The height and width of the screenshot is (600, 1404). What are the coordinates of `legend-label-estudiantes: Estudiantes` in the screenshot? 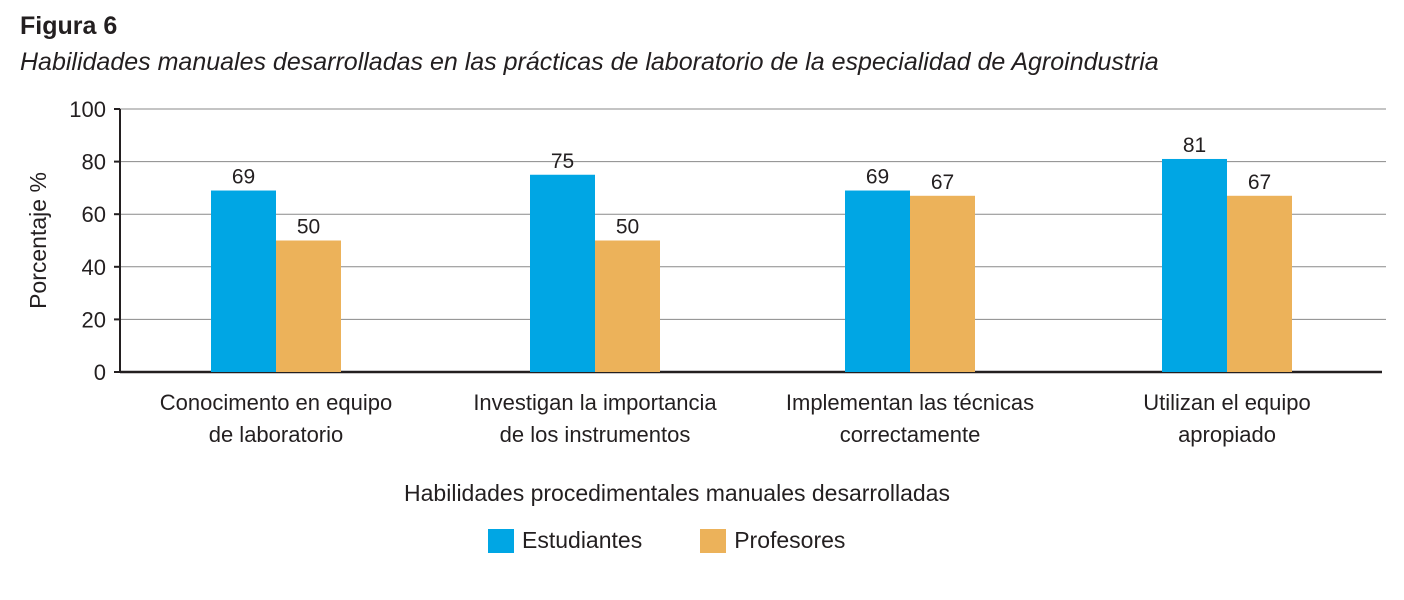 It's located at (582, 540).